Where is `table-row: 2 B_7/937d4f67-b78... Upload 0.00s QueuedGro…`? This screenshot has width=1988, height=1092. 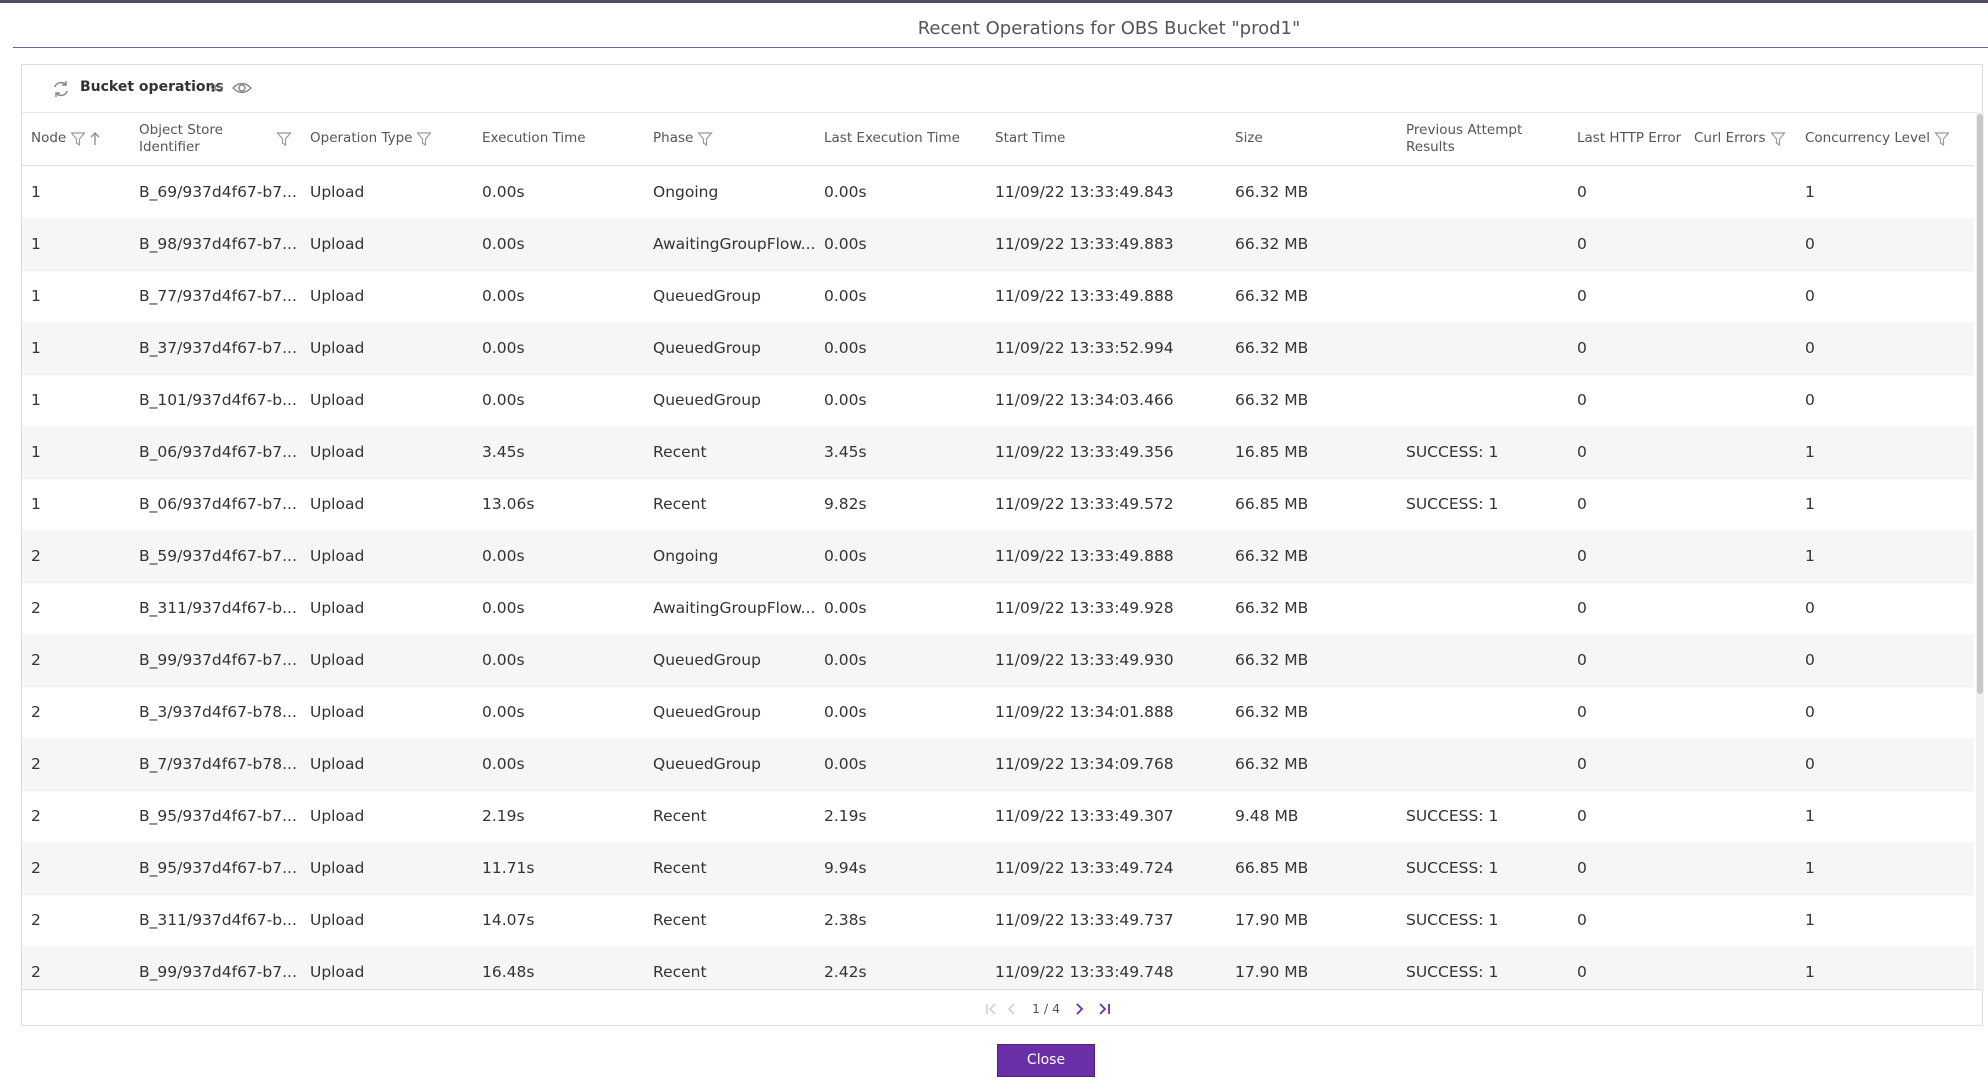
table-row: 2 B_7/937d4f67-b78... Upload 0.00s QueuedGro… is located at coordinates (998, 764).